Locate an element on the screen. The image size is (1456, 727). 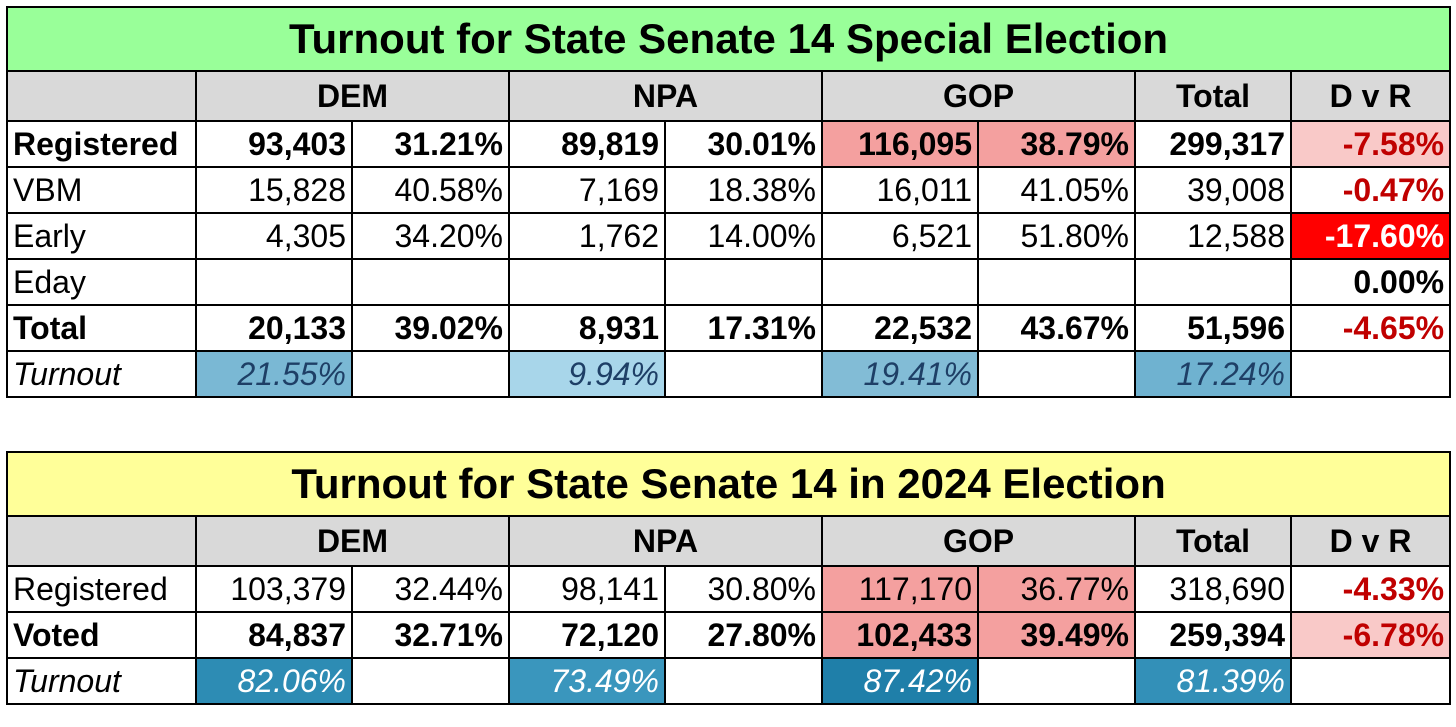
total-turnout: 81.39% is located at coordinates (1213, 681).